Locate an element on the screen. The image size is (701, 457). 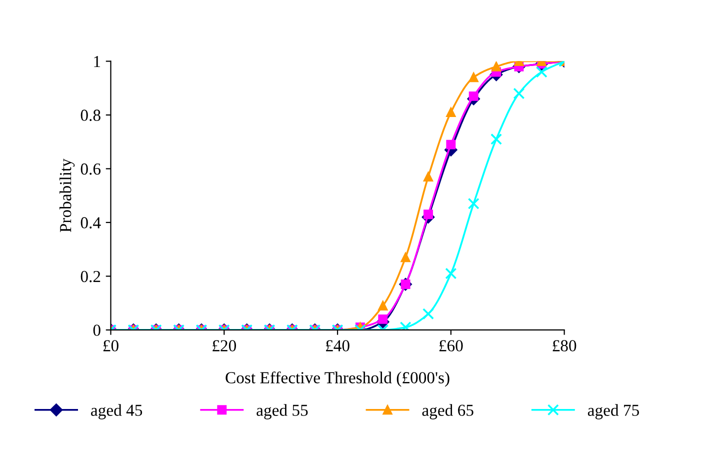
legend-label: aged 65 is located at coordinates (448, 412).